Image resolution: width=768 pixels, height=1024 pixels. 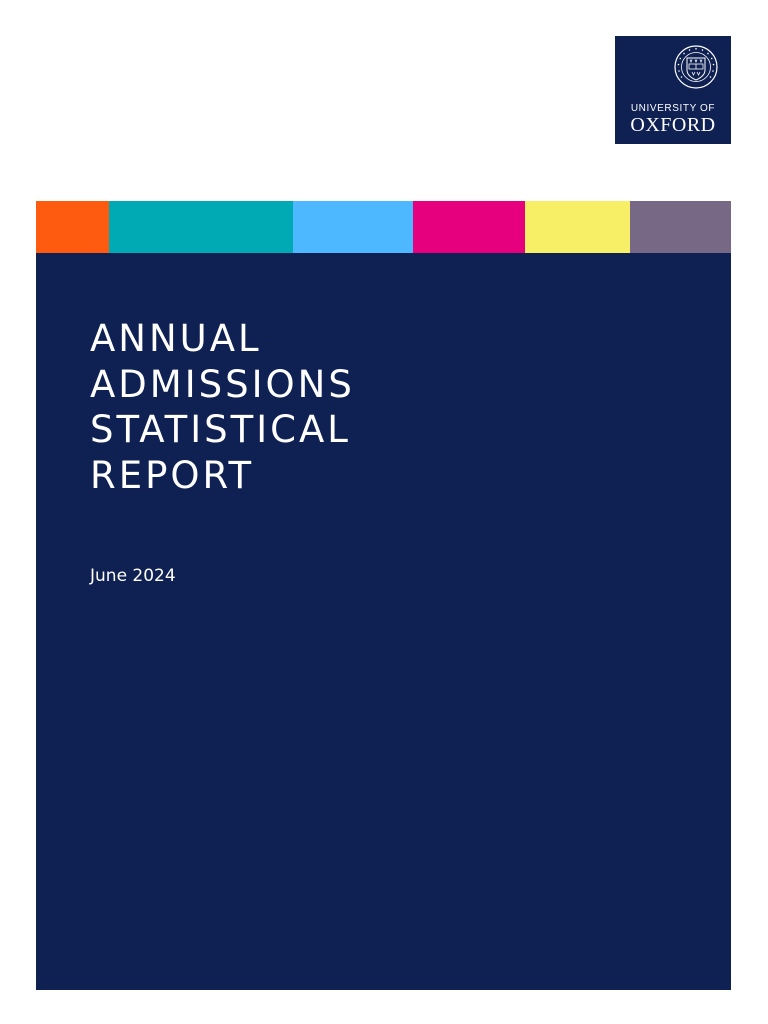 What do you see at coordinates (673, 108) in the screenshot?
I see `logo-university-label: UNIVERSITY OF` at bounding box center [673, 108].